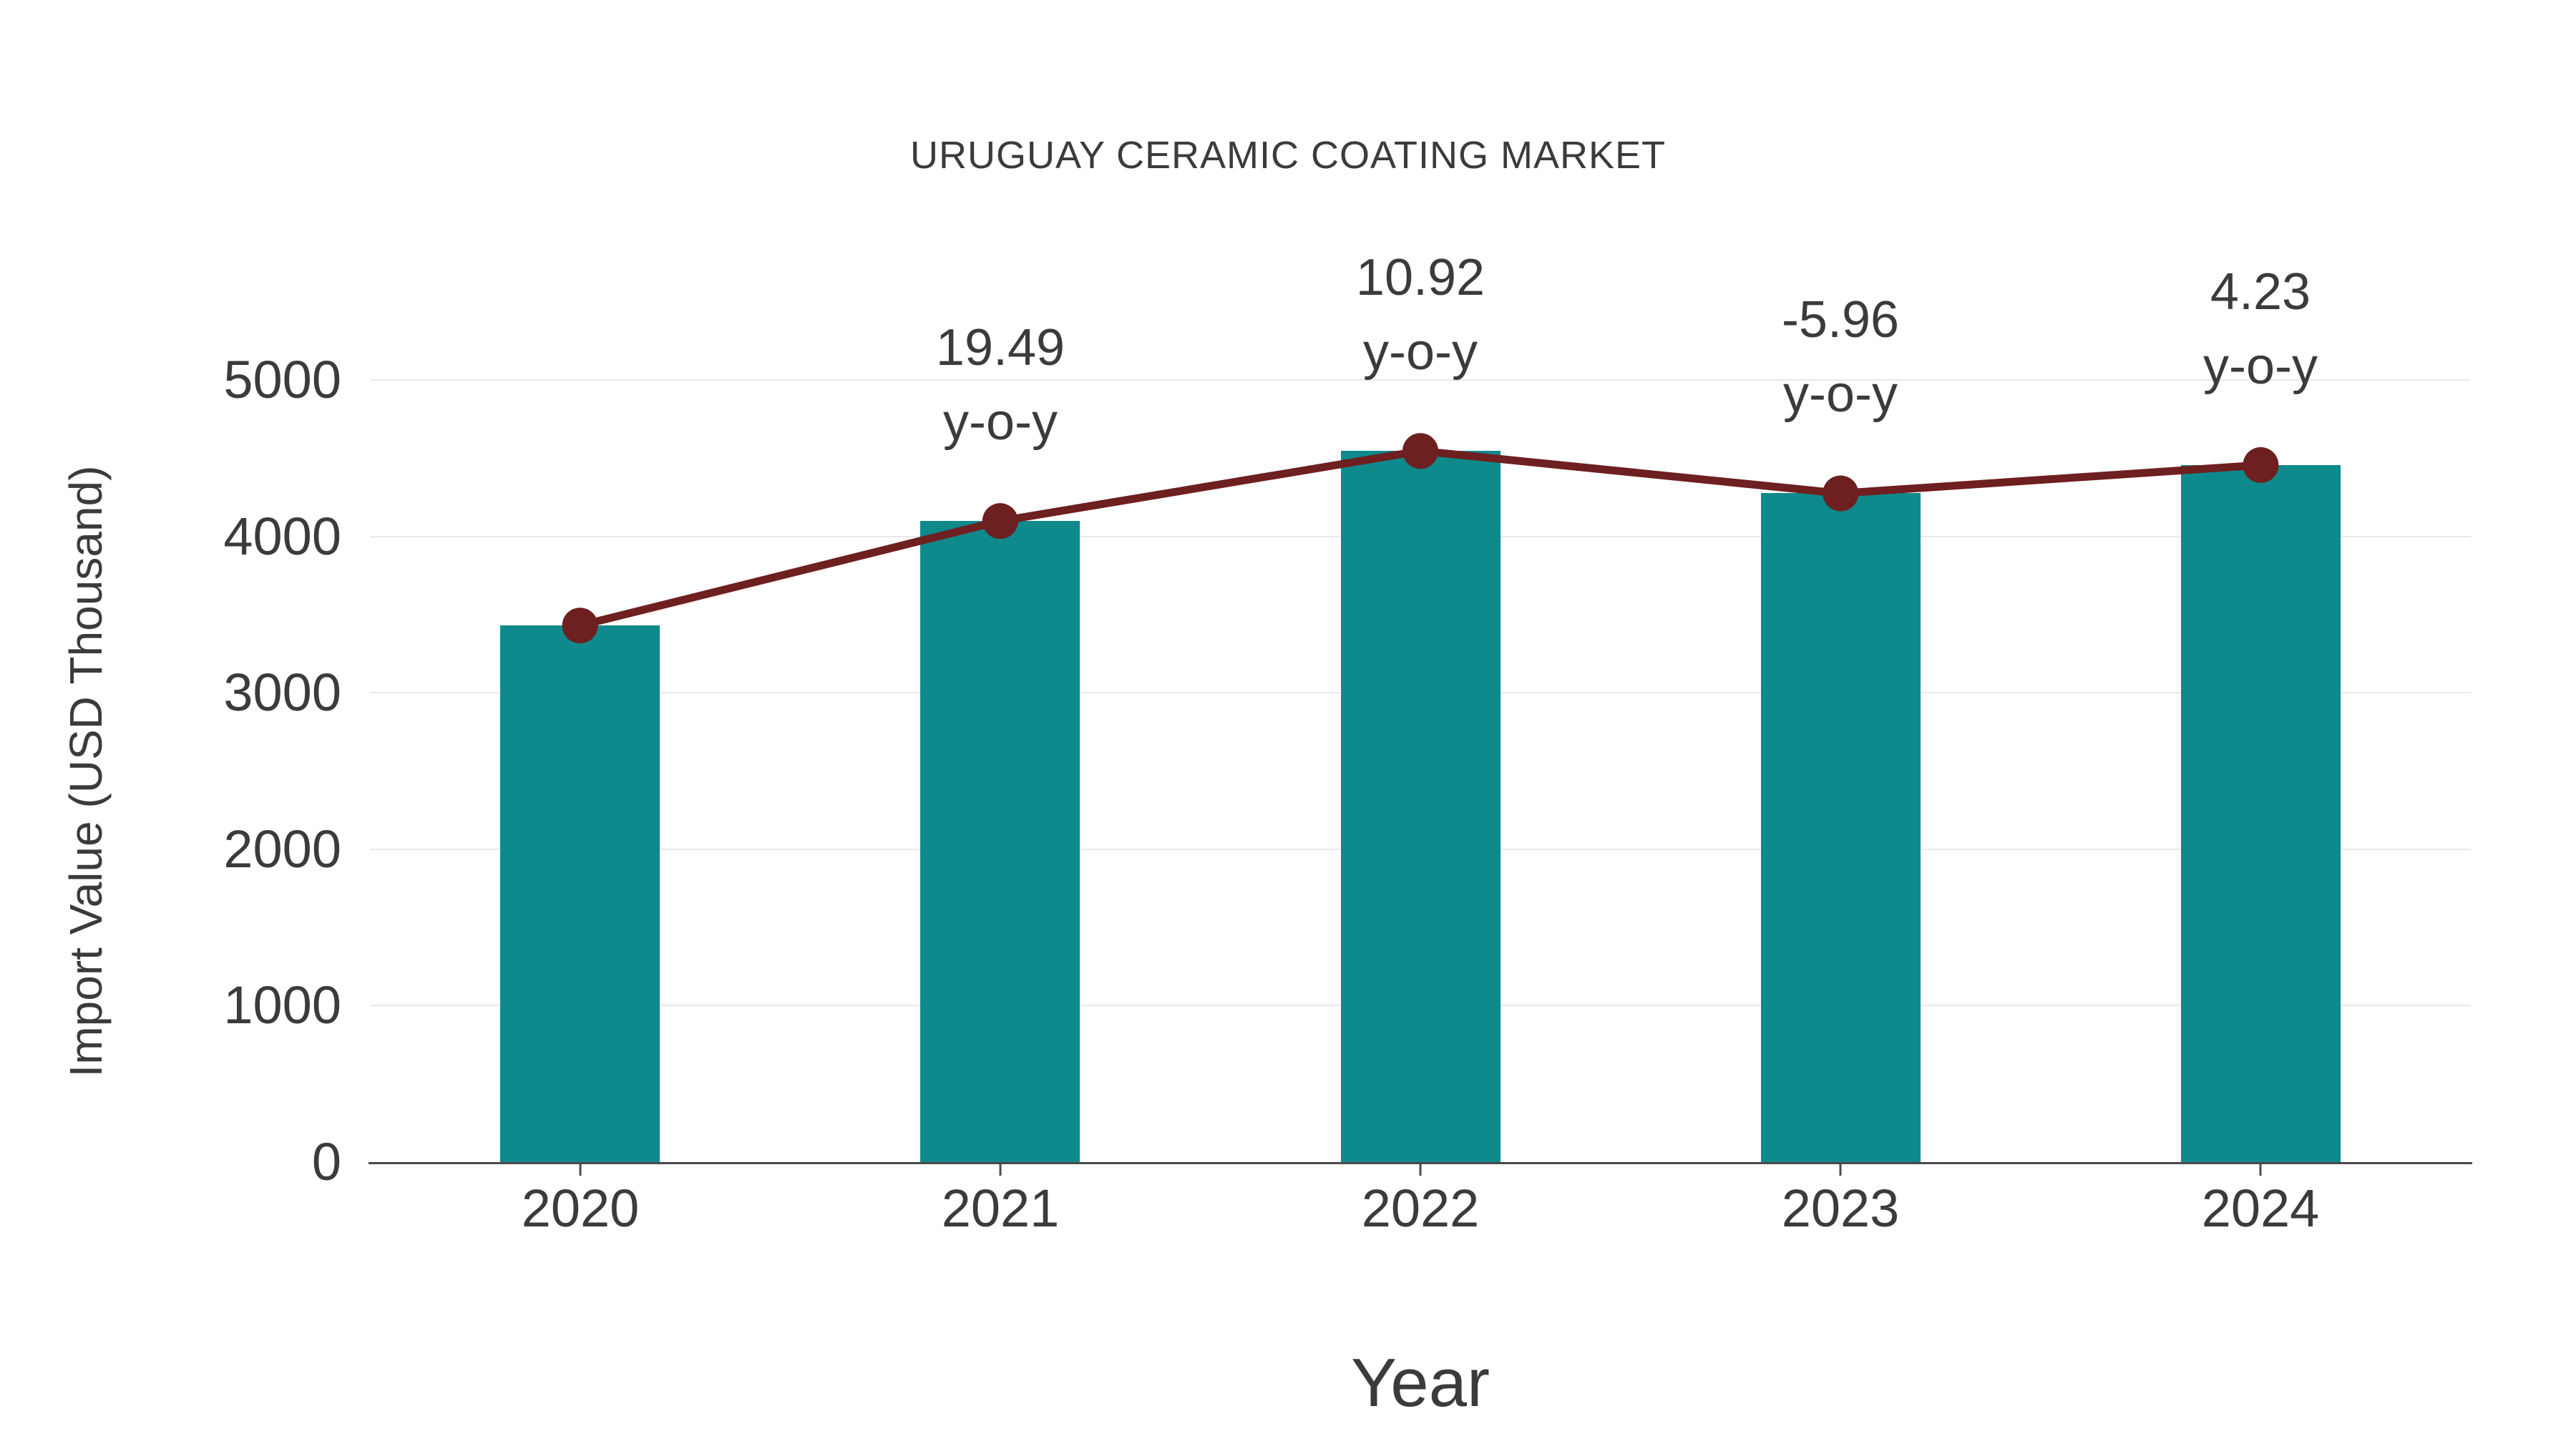 The height and width of the screenshot is (1449, 2576). What do you see at coordinates (1840, 1170) in the screenshot?
I see `x-tickmark-2023` at bounding box center [1840, 1170].